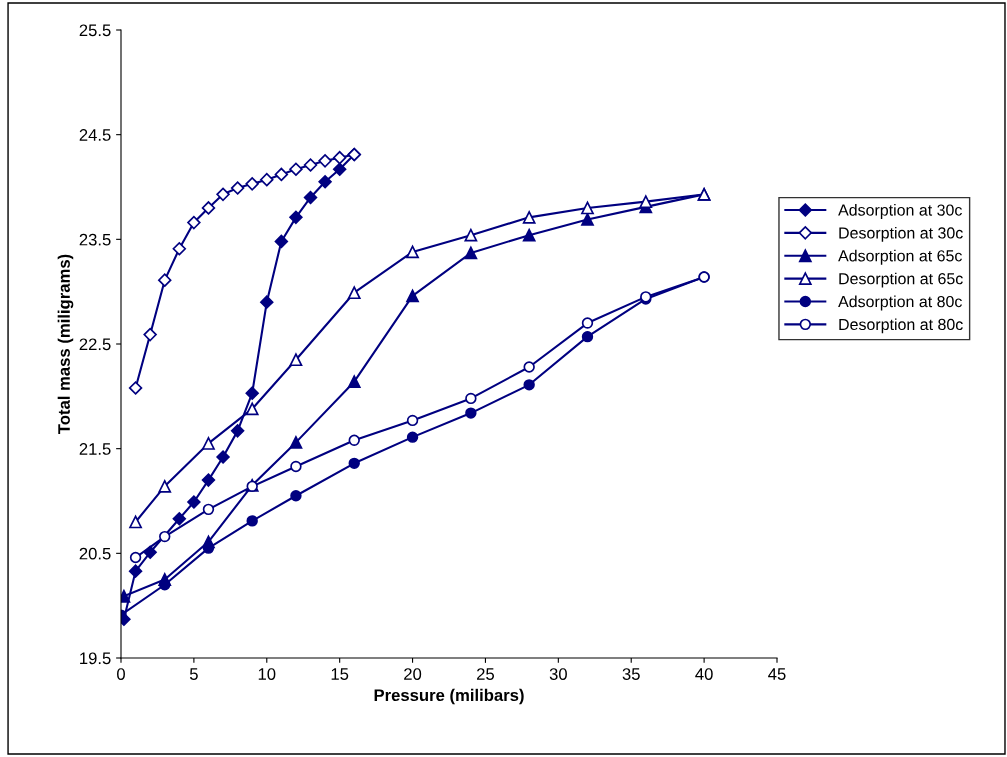 This screenshot has width=1007, height=757. I want to click on legend-label: Adsorption at 80c, so click(900, 303).